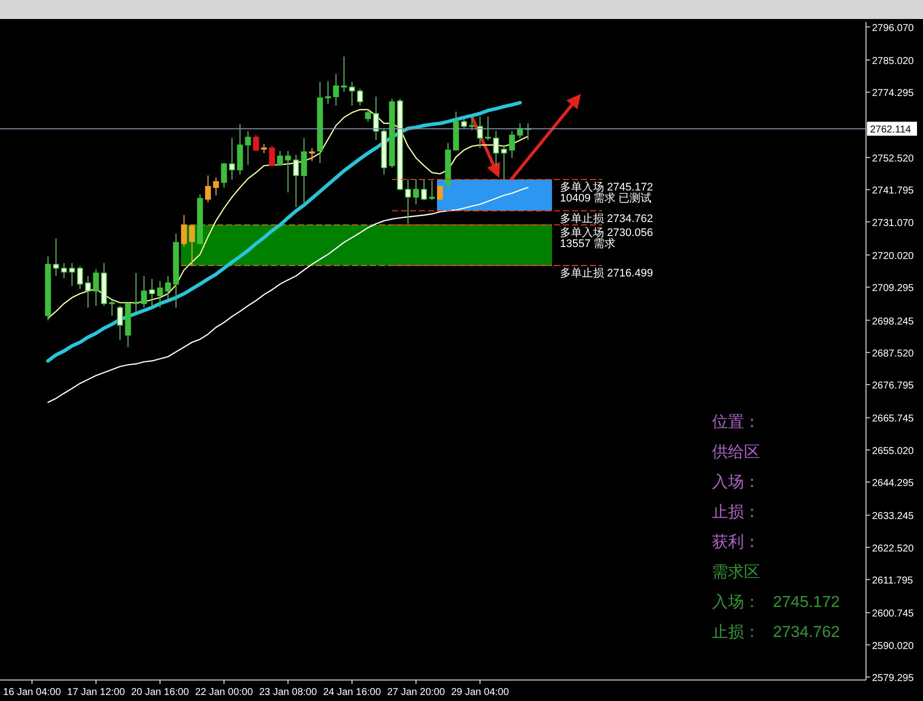 The height and width of the screenshot is (701, 923). What do you see at coordinates (893, 28) in the screenshot?
I see `y-tick-label: 2796.070` at bounding box center [893, 28].